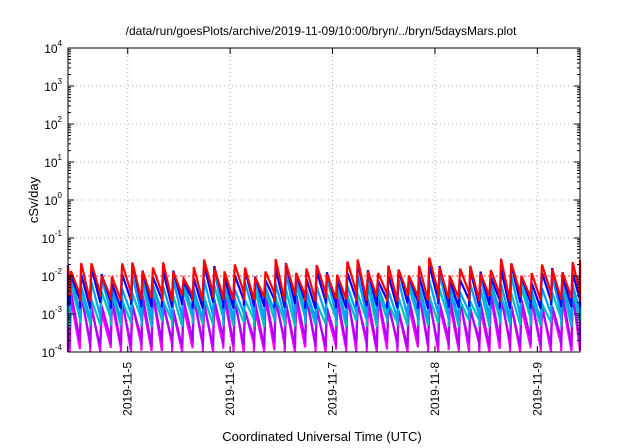 The height and width of the screenshot is (448, 640). I want to click on y-tick-label: 10³, so click(53, 85).